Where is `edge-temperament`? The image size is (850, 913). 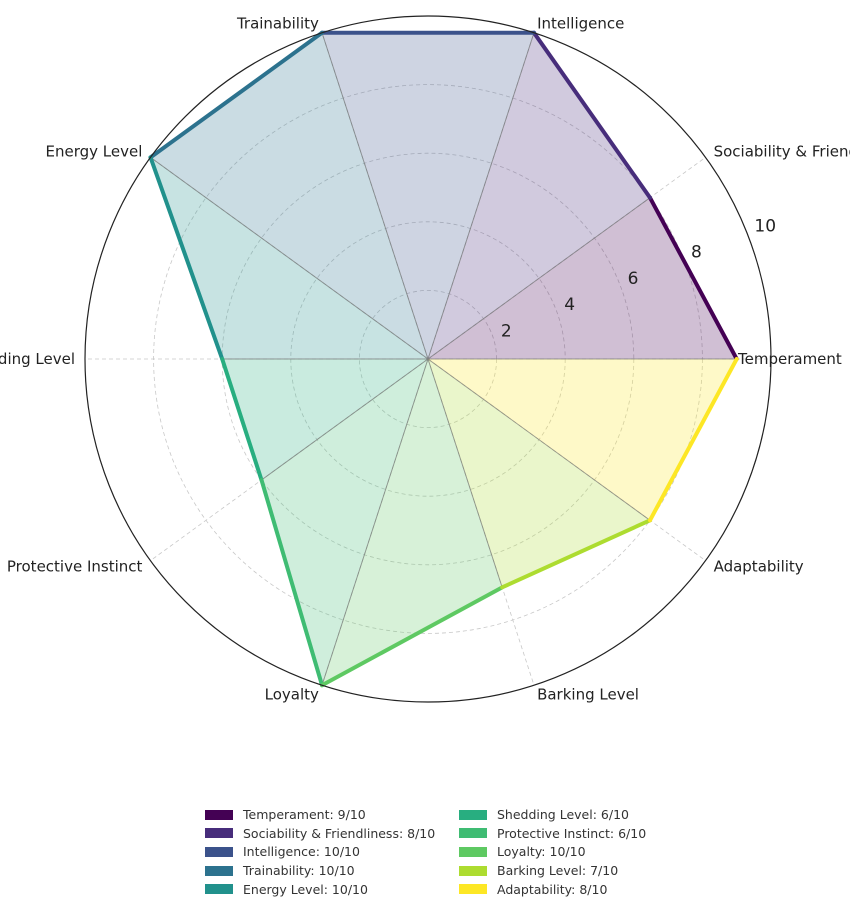 edge-temperament is located at coordinates (693, 278).